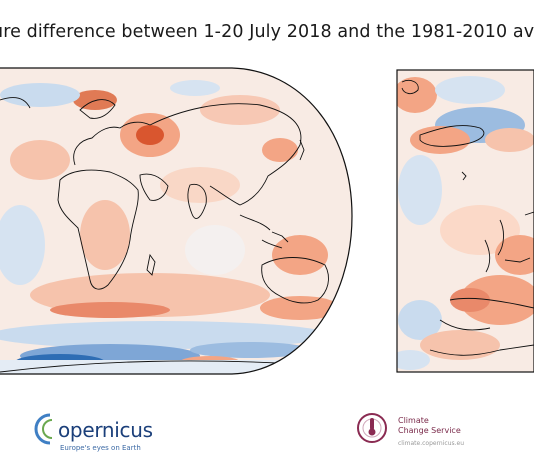  What do you see at coordinates (413, 420) in the screenshot?
I see `c3s-line1: Climate` at bounding box center [413, 420].